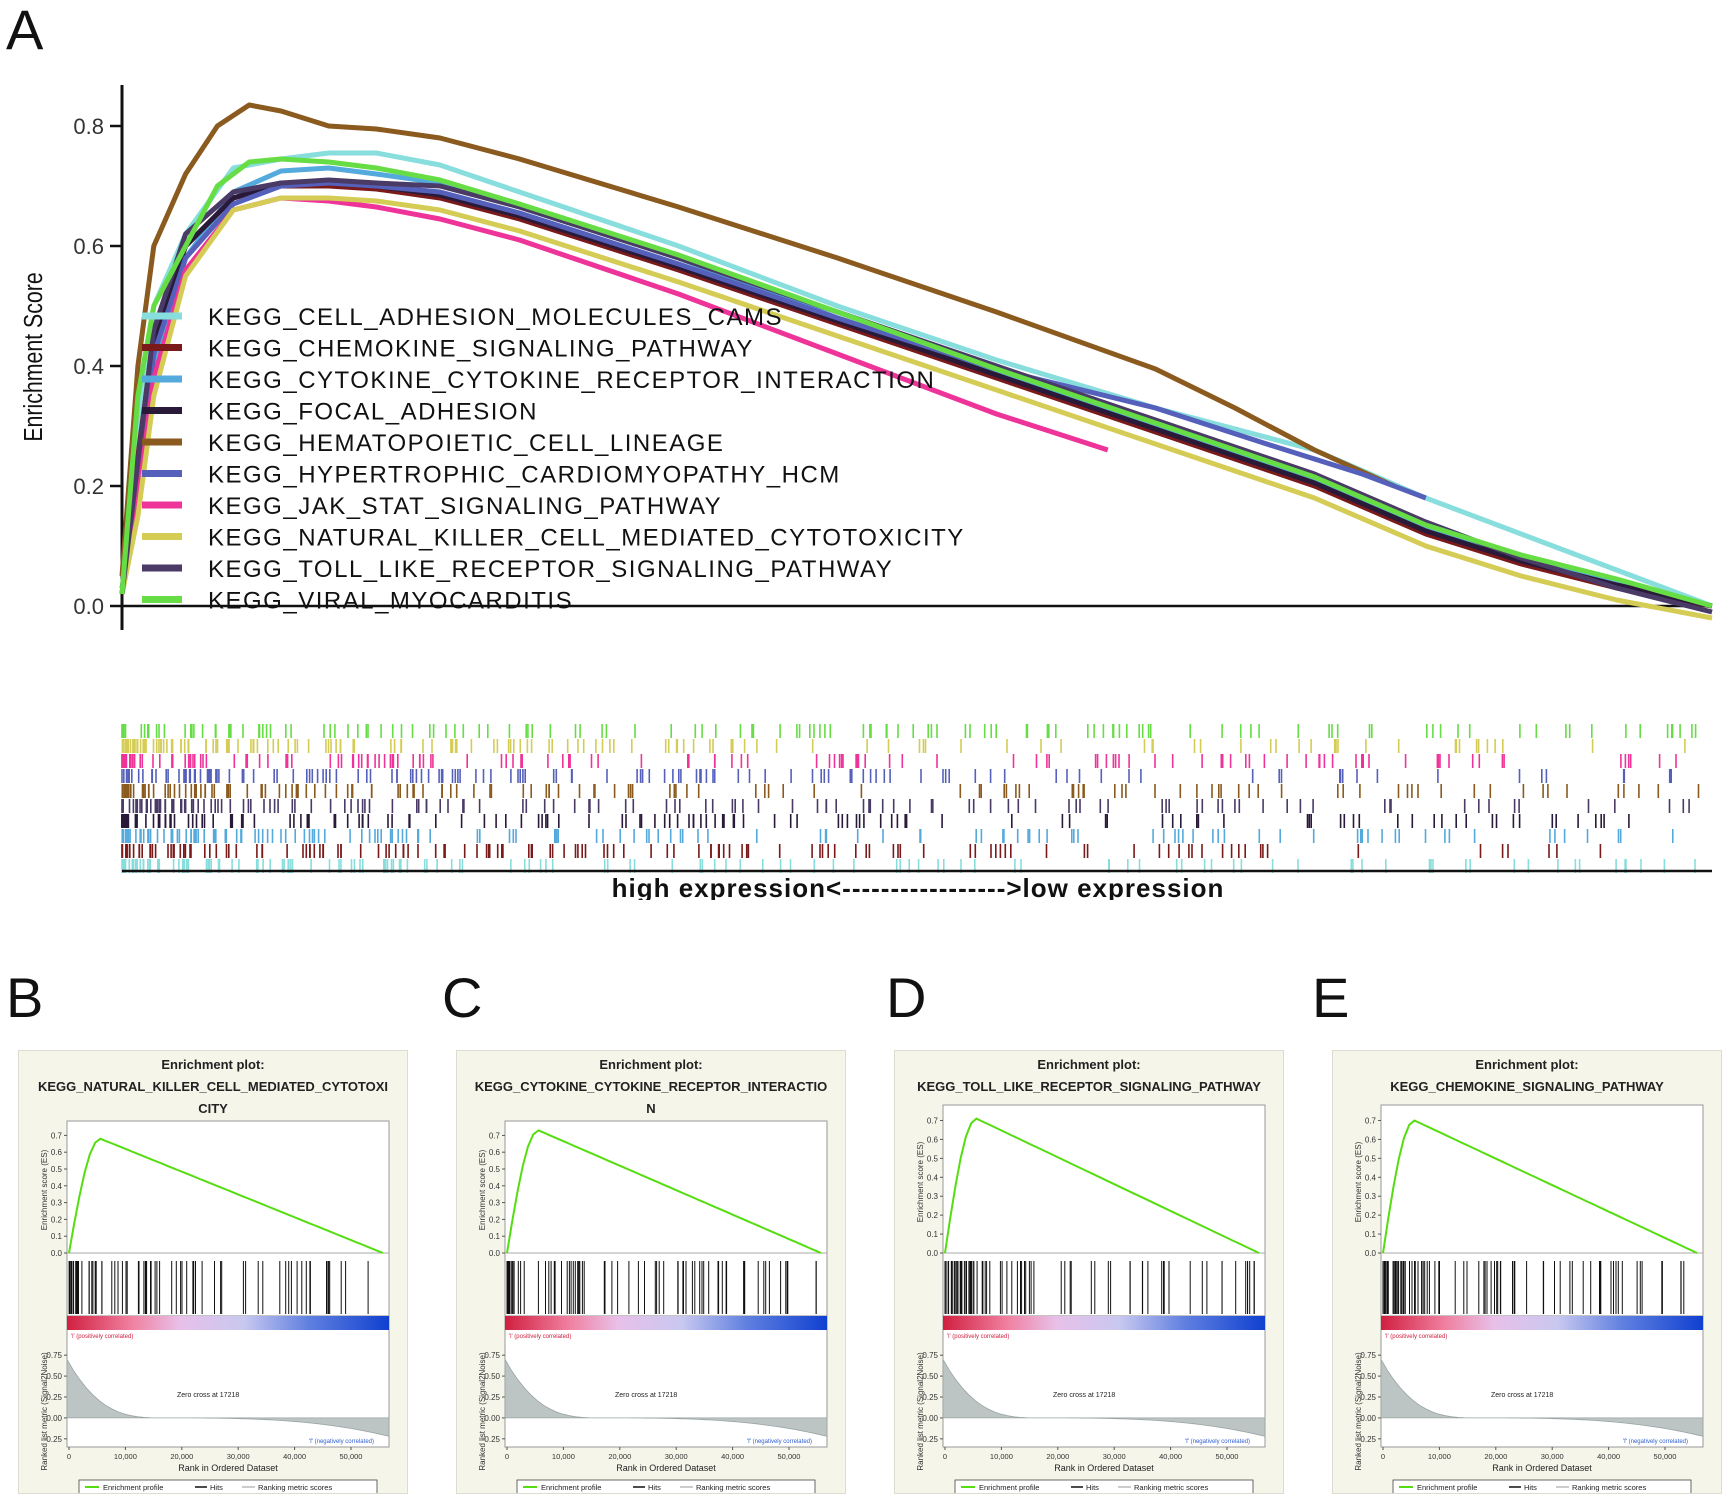 The width and height of the screenshot is (1729, 1498). I want to click on metric-tick-label: 0.50, so click(54, 1376).